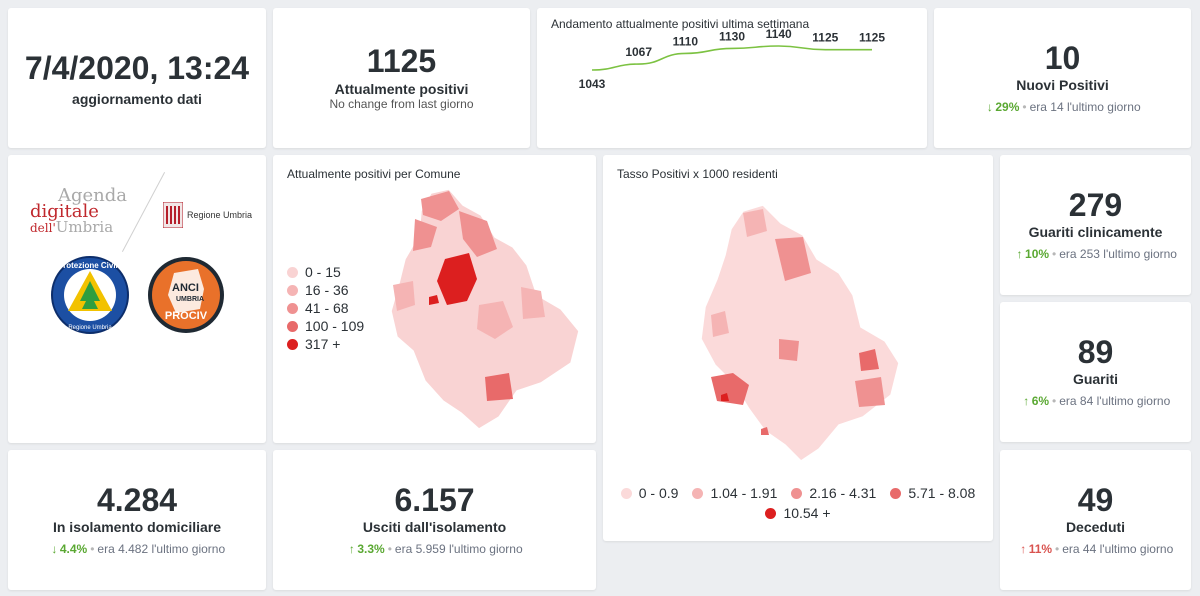  Describe the element at coordinates (869, 360) in the screenshot. I see `map2-area-east` at that location.